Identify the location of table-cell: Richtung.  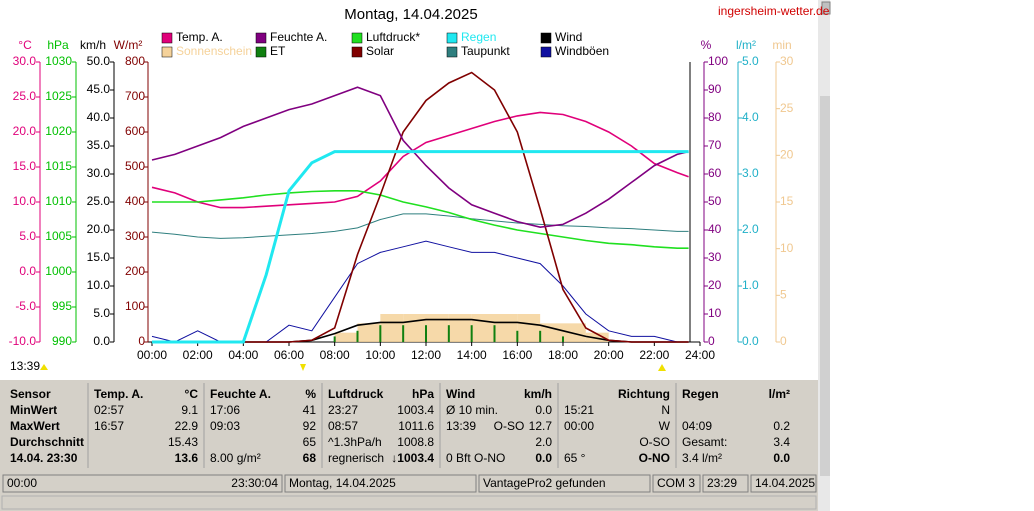
(644, 394).